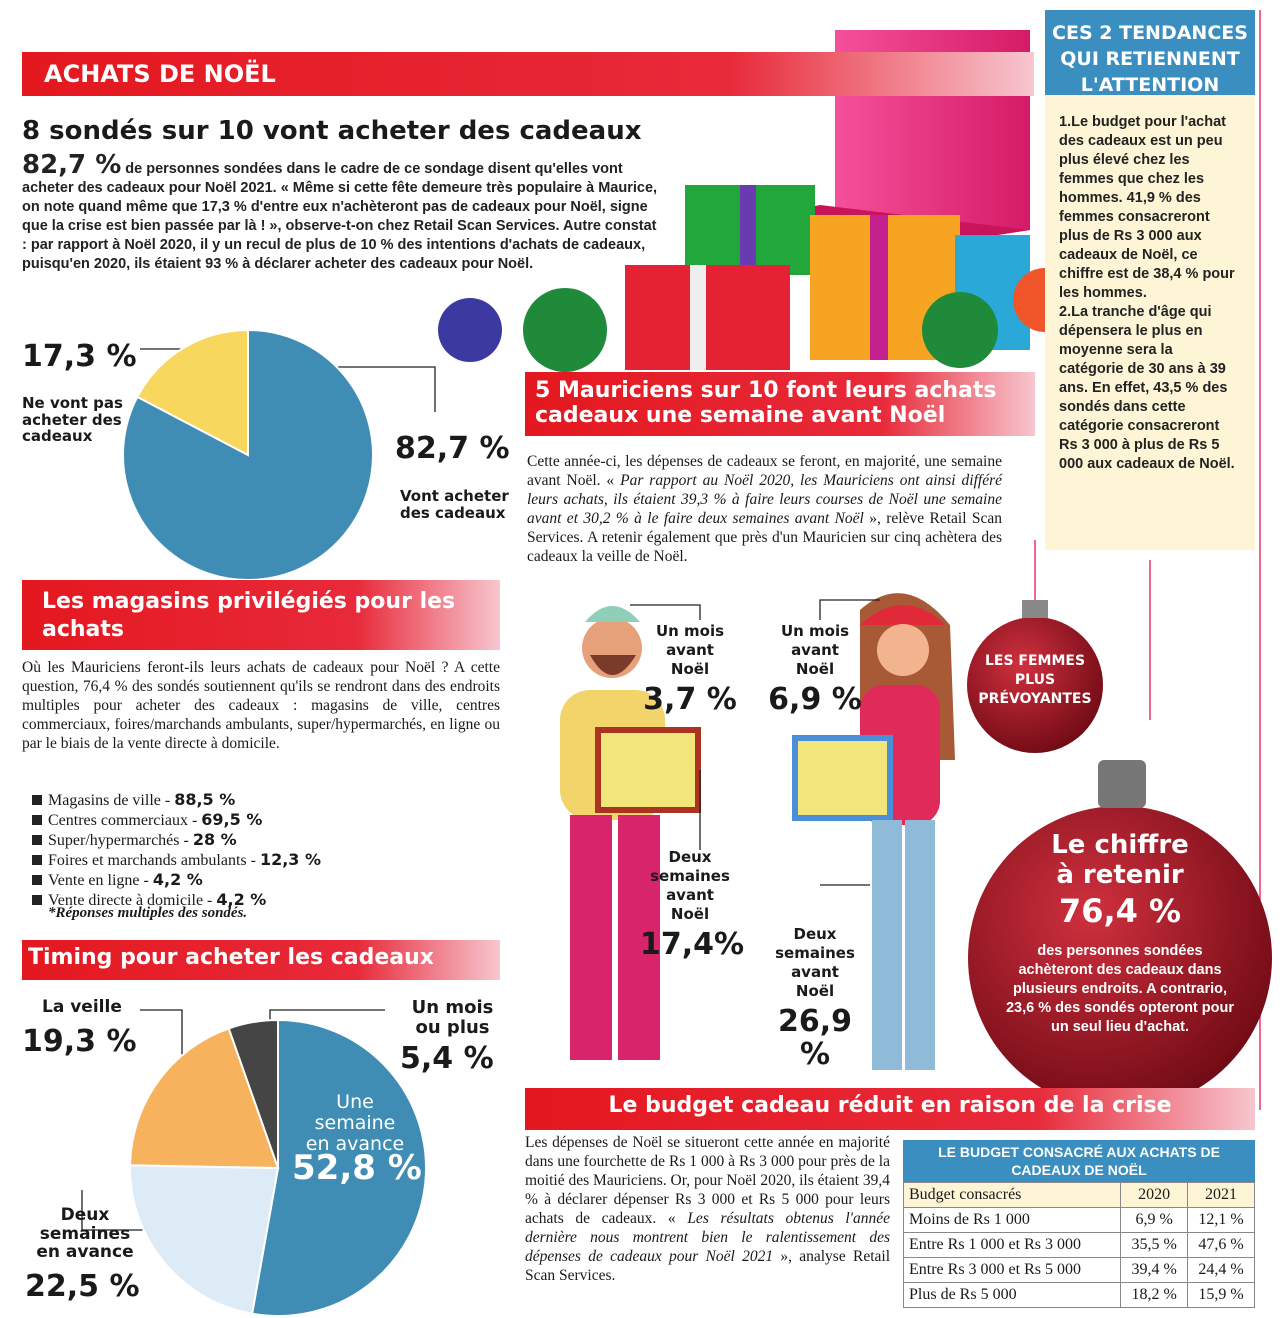  I want to click on list-item: Foires et marchands ambulants -12,3 %, so click(177, 860).